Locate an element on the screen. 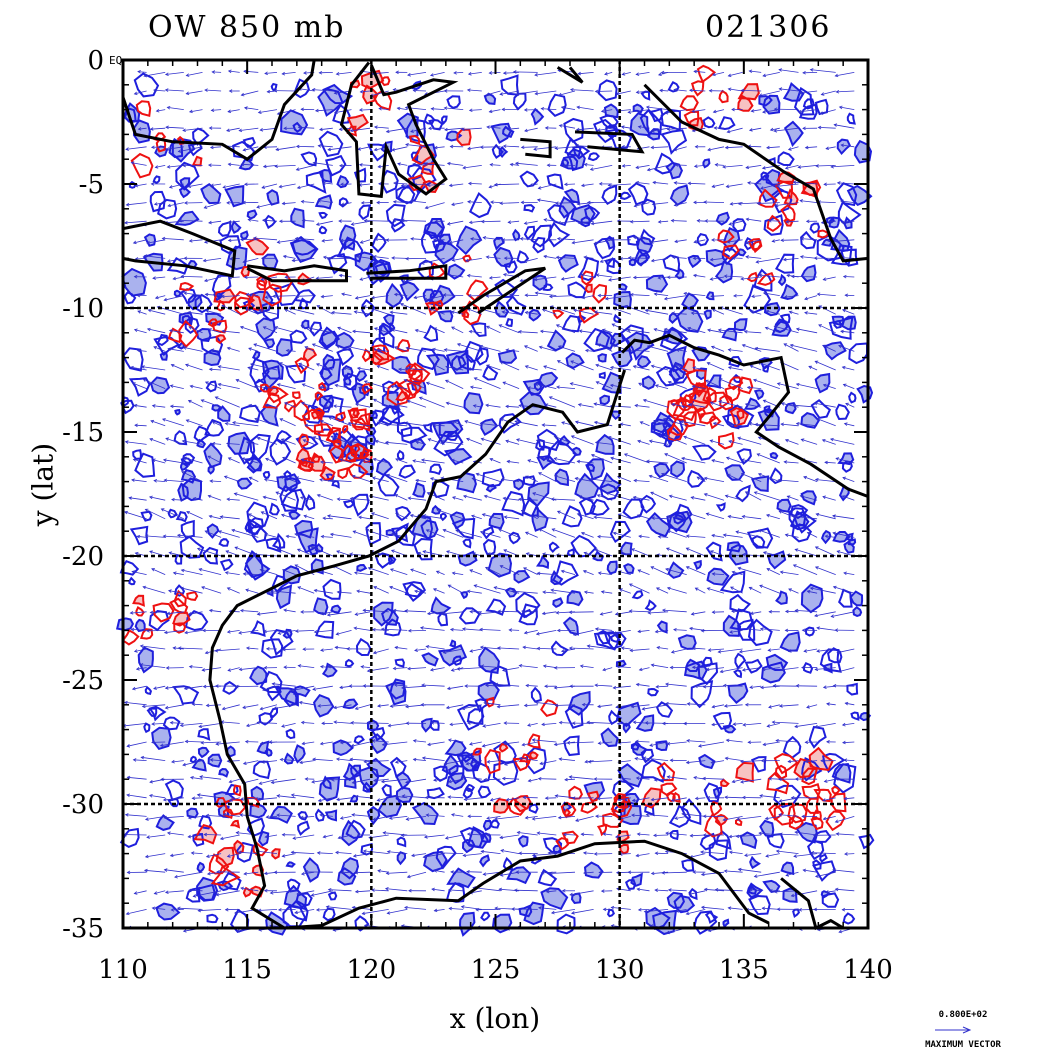 Image resolution: width=1056 pixels, height=1056 pixels. x-tick-label: 135 is located at coordinates (744, 970).